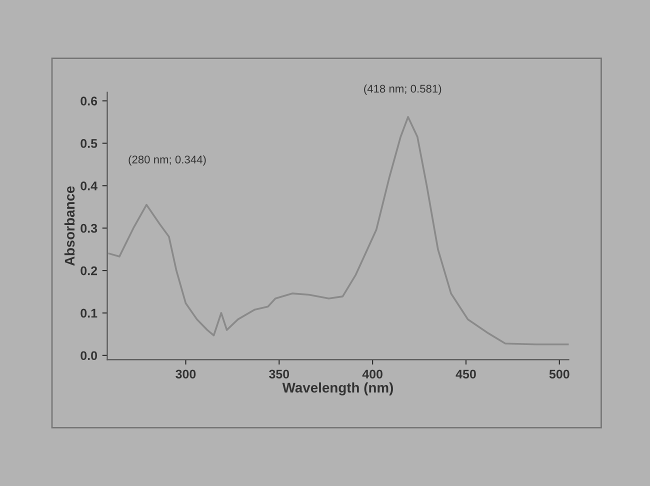  Describe the element at coordinates (403, 89) in the screenshot. I see `annotation: (418 nm; 0.581)` at that location.